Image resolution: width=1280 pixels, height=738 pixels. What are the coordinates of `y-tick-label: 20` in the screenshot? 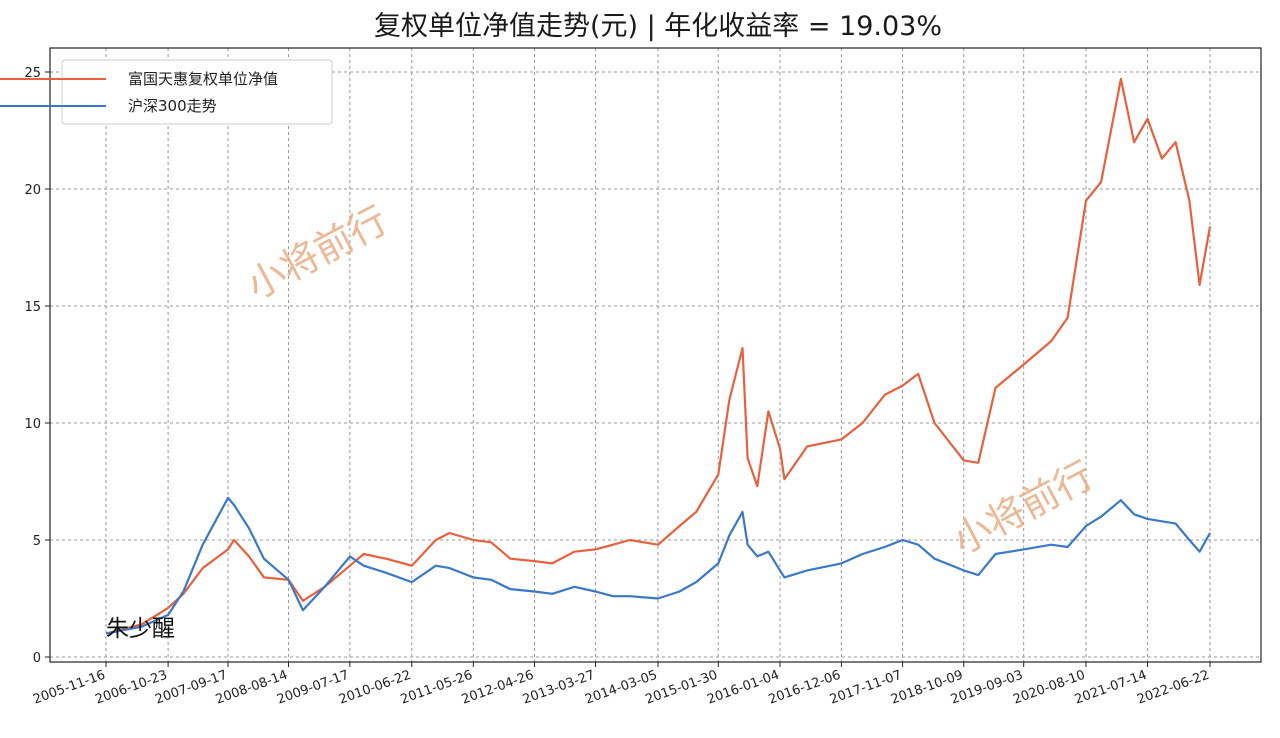 It's located at (32, 190).